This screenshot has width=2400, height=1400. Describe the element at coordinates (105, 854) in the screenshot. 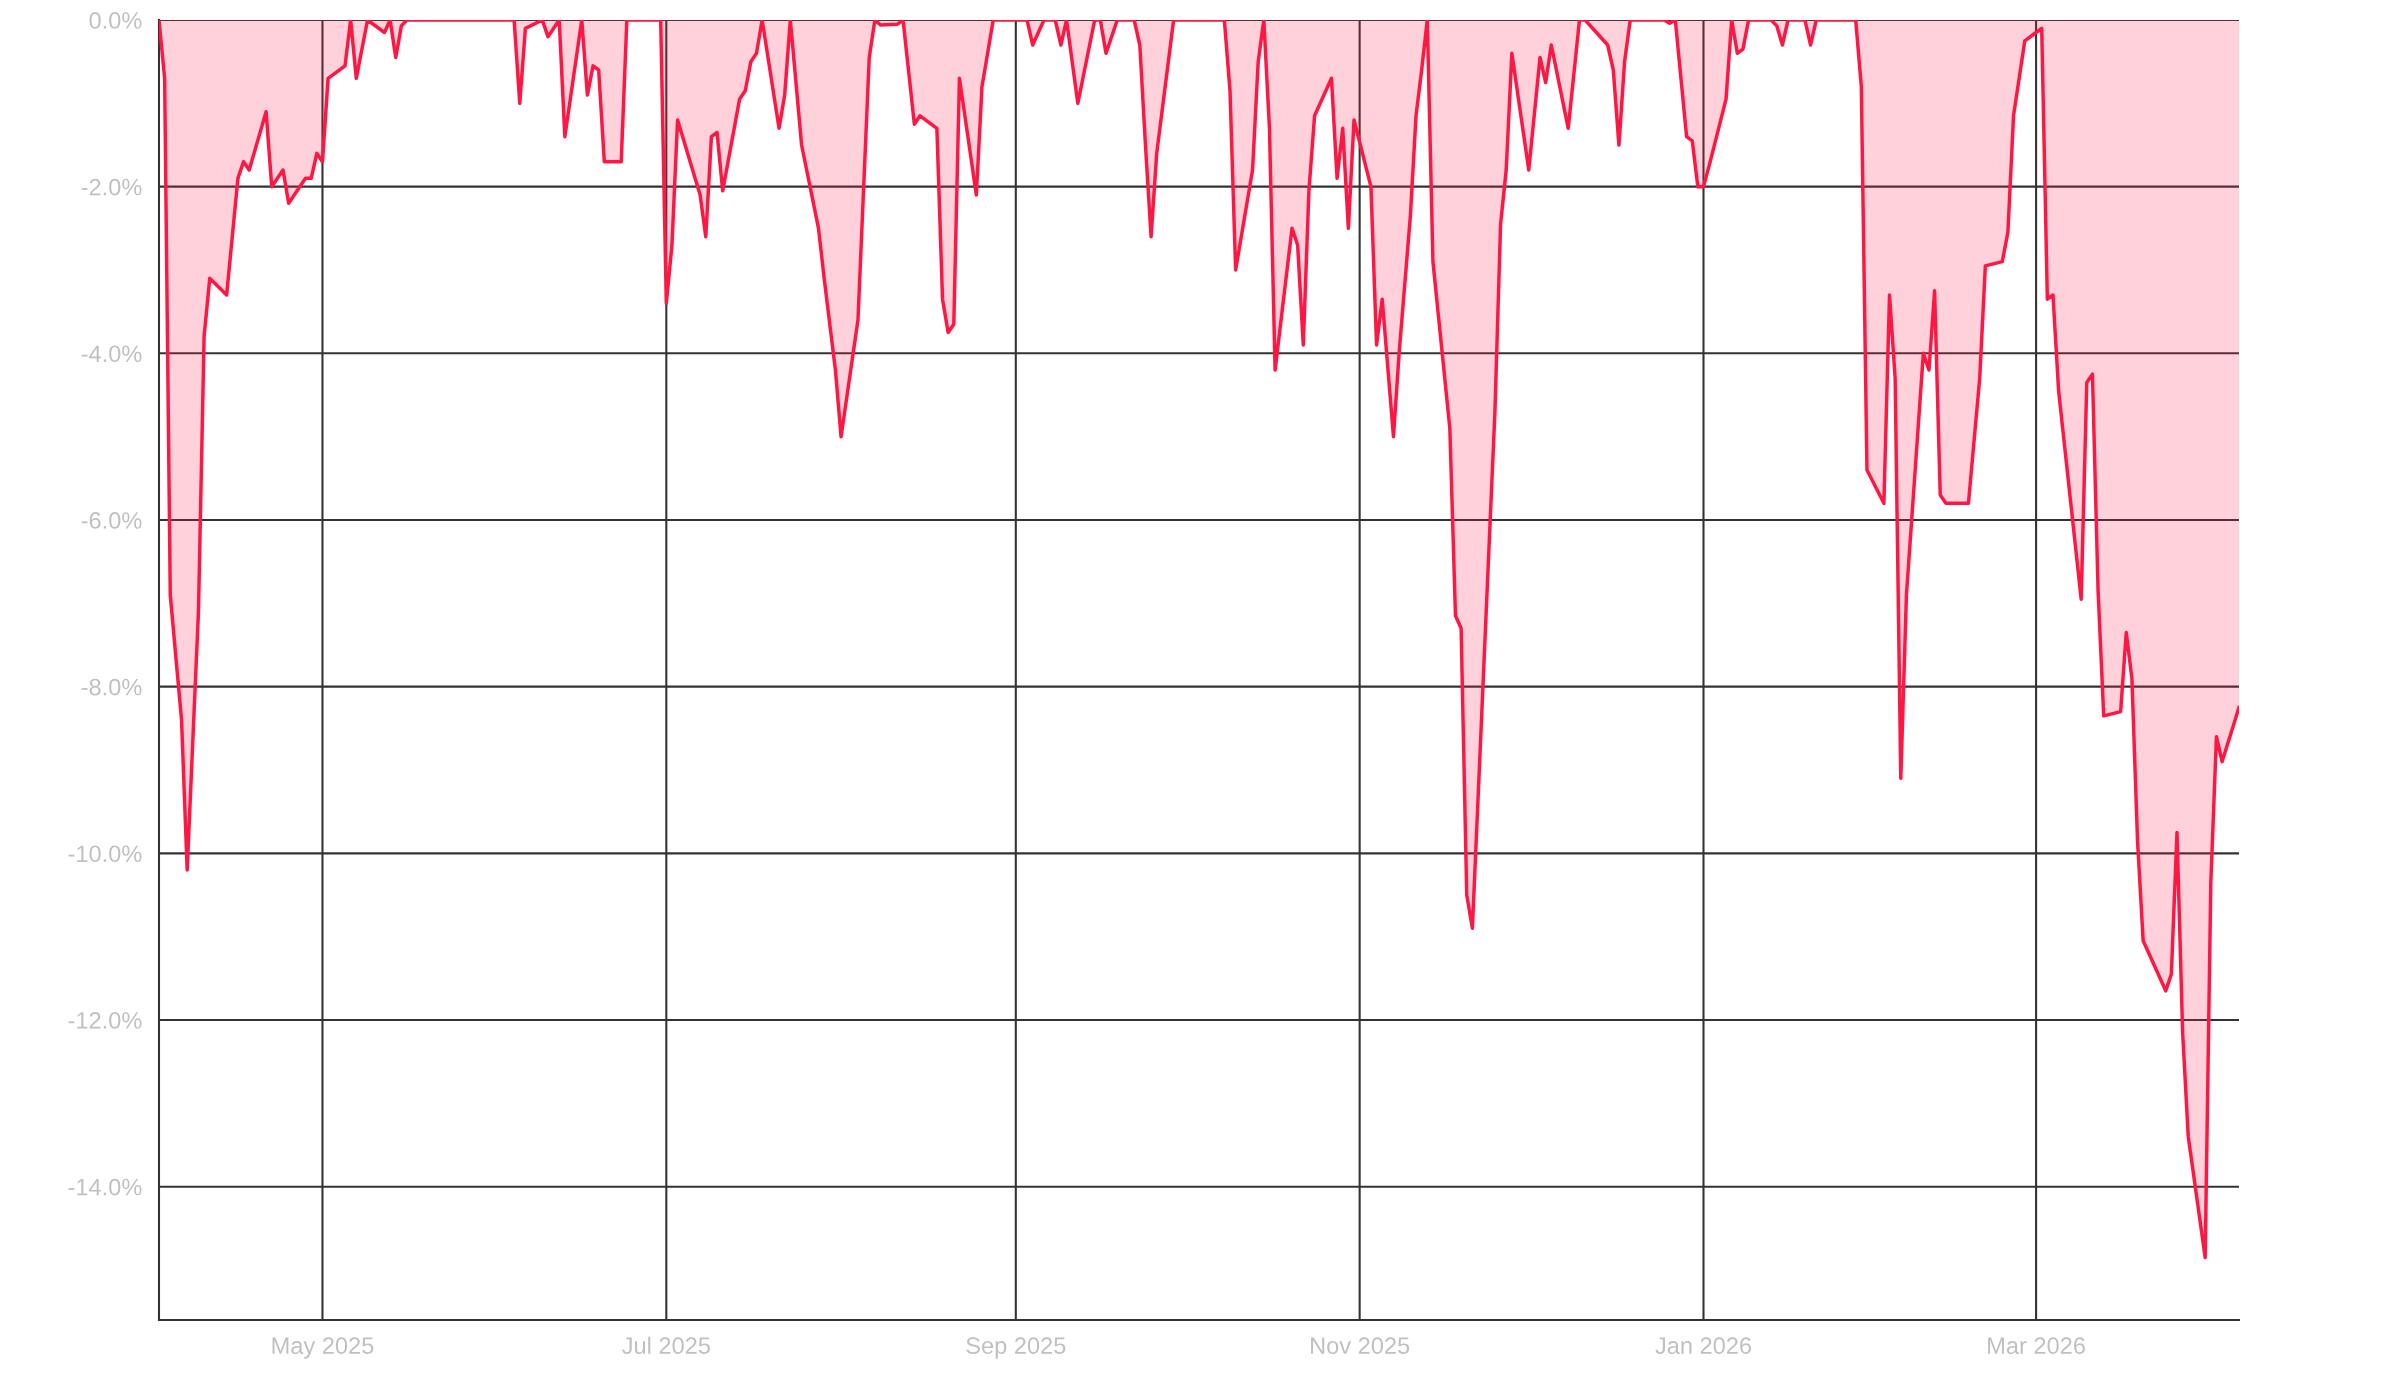

I see `y-tick-label: -10.0%` at that location.